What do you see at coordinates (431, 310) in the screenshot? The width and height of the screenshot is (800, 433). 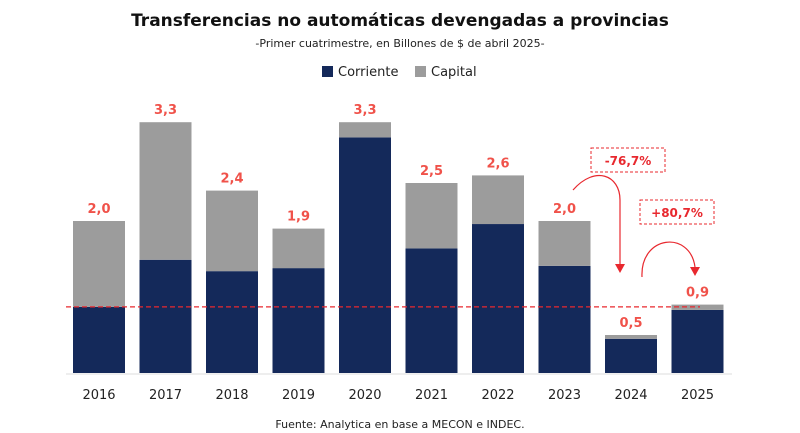 I see `bar-corriente-2021` at bounding box center [431, 310].